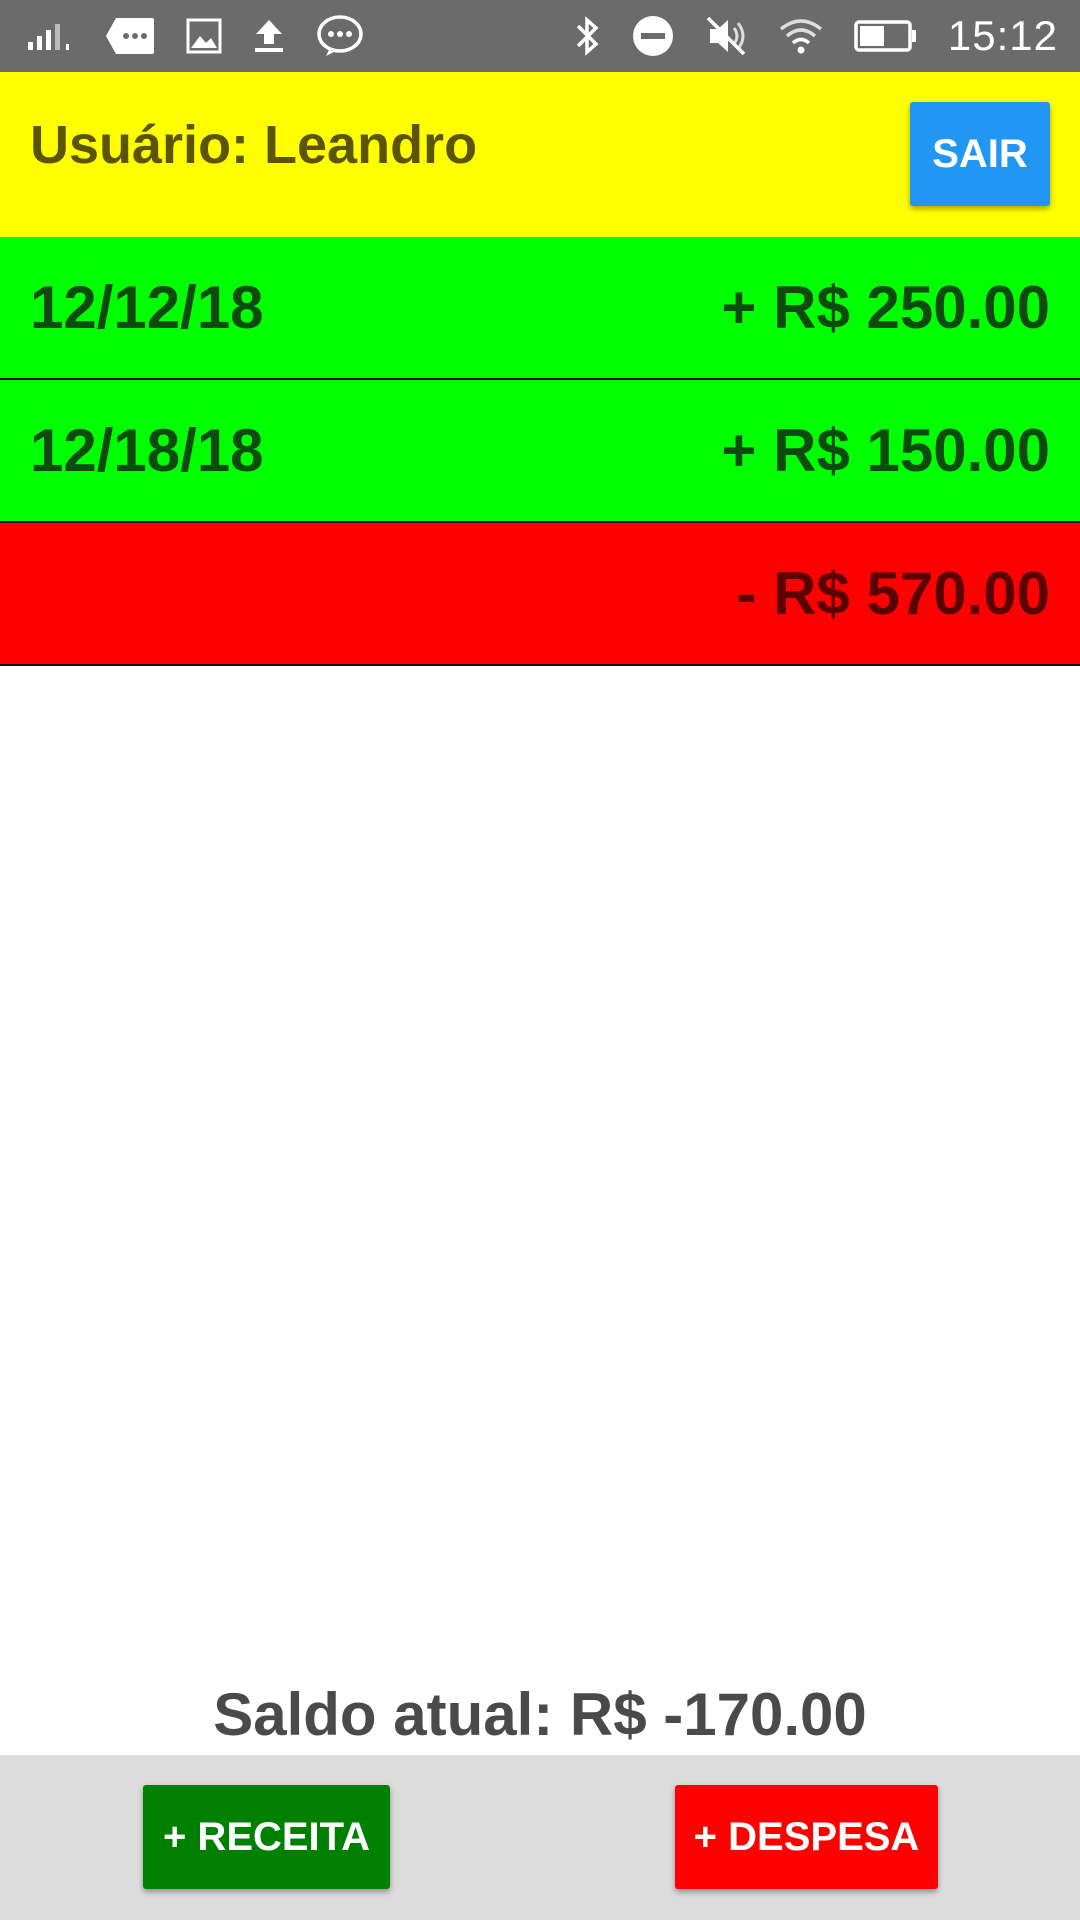 This screenshot has height=1920, width=1080. I want to click on add-income-button: + RECEITA, so click(266, 1837).